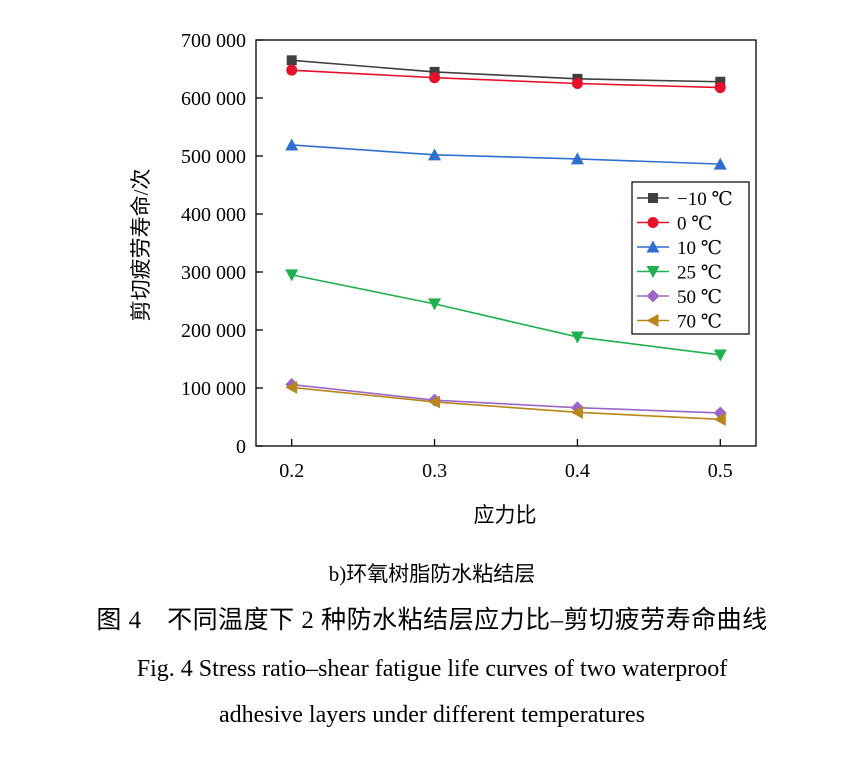  Describe the element at coordinates (720, 471) in the screenshot. I see `x-tick-label: 0.5` at that location.